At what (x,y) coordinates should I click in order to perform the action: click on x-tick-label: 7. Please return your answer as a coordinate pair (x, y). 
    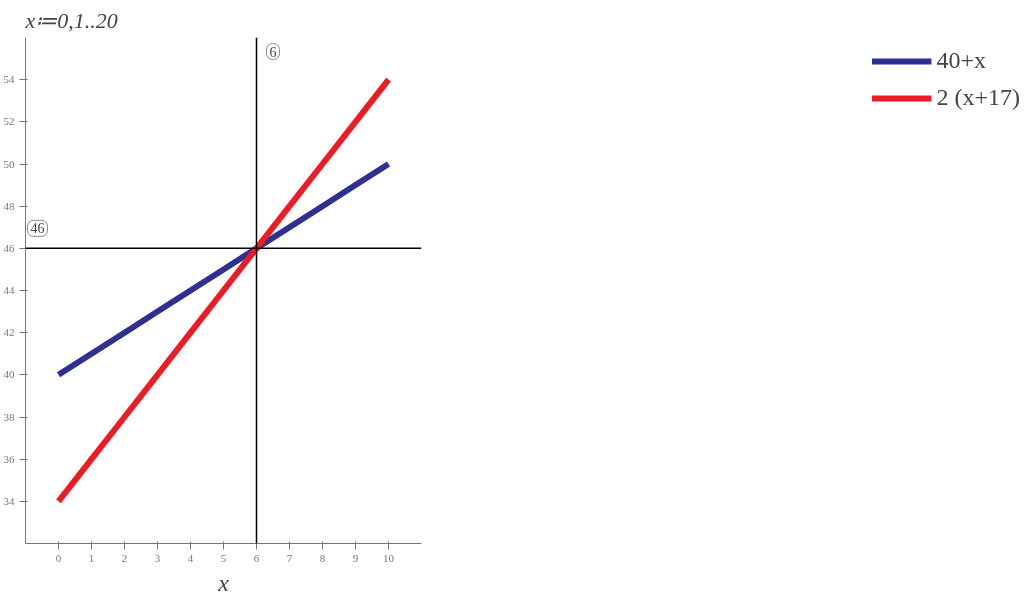
    Looking at the image, I should click on (289, 557).